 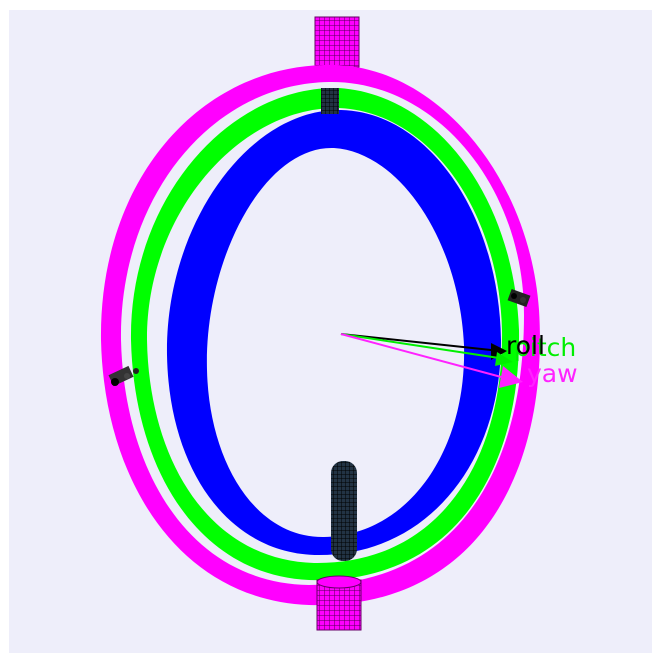 I want to click on yaw-axis, so click(x=431, y=360).